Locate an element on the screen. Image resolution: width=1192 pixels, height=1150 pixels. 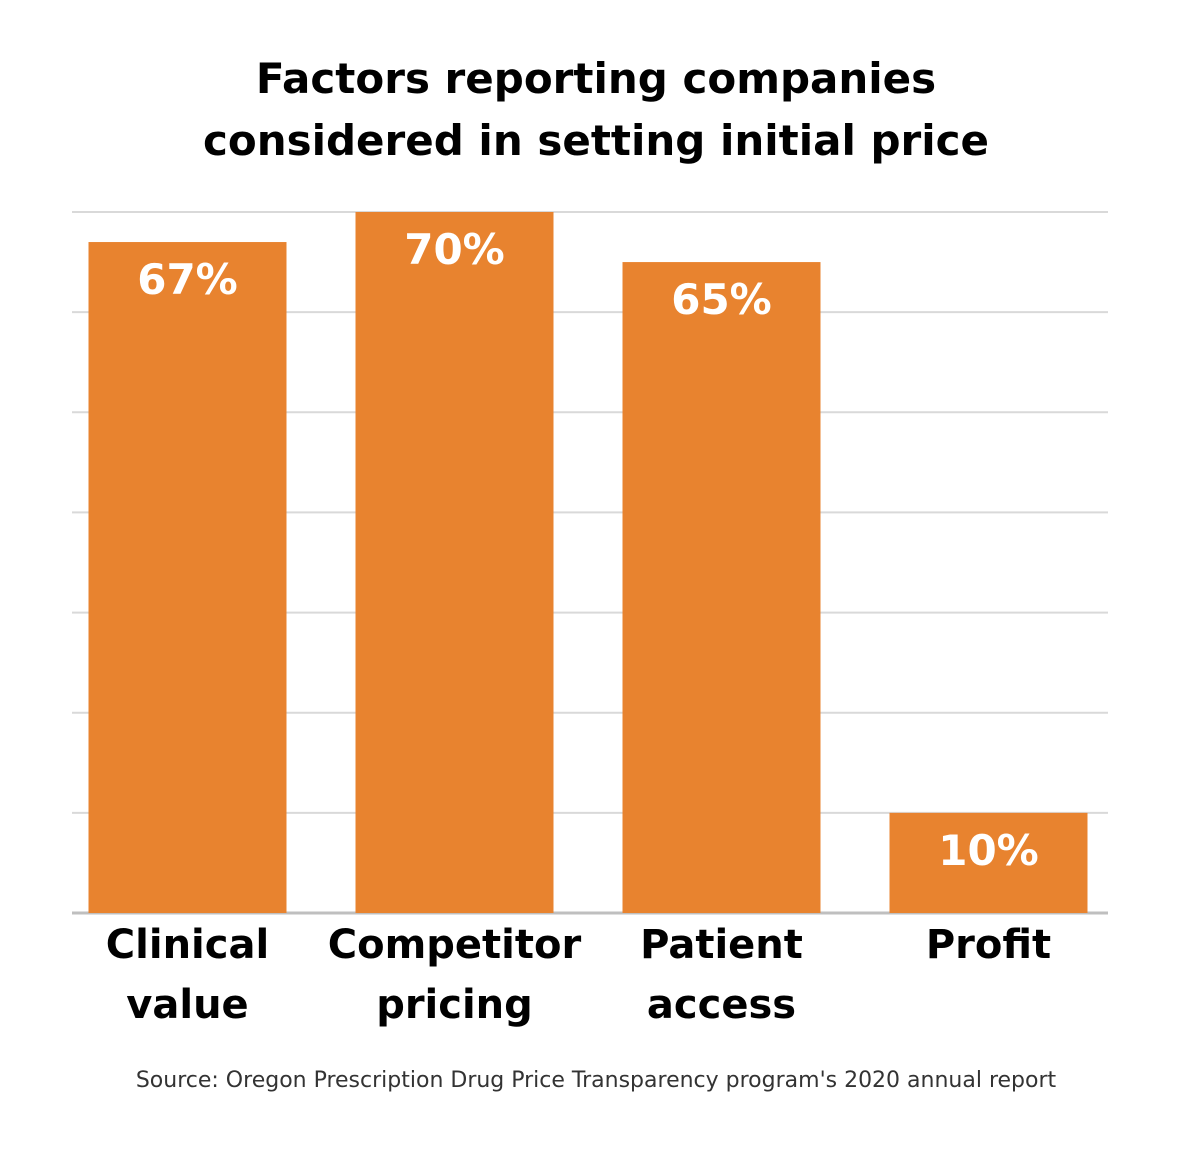
category-label-2-line-2: pricing is located at coordinates (454, 1005).